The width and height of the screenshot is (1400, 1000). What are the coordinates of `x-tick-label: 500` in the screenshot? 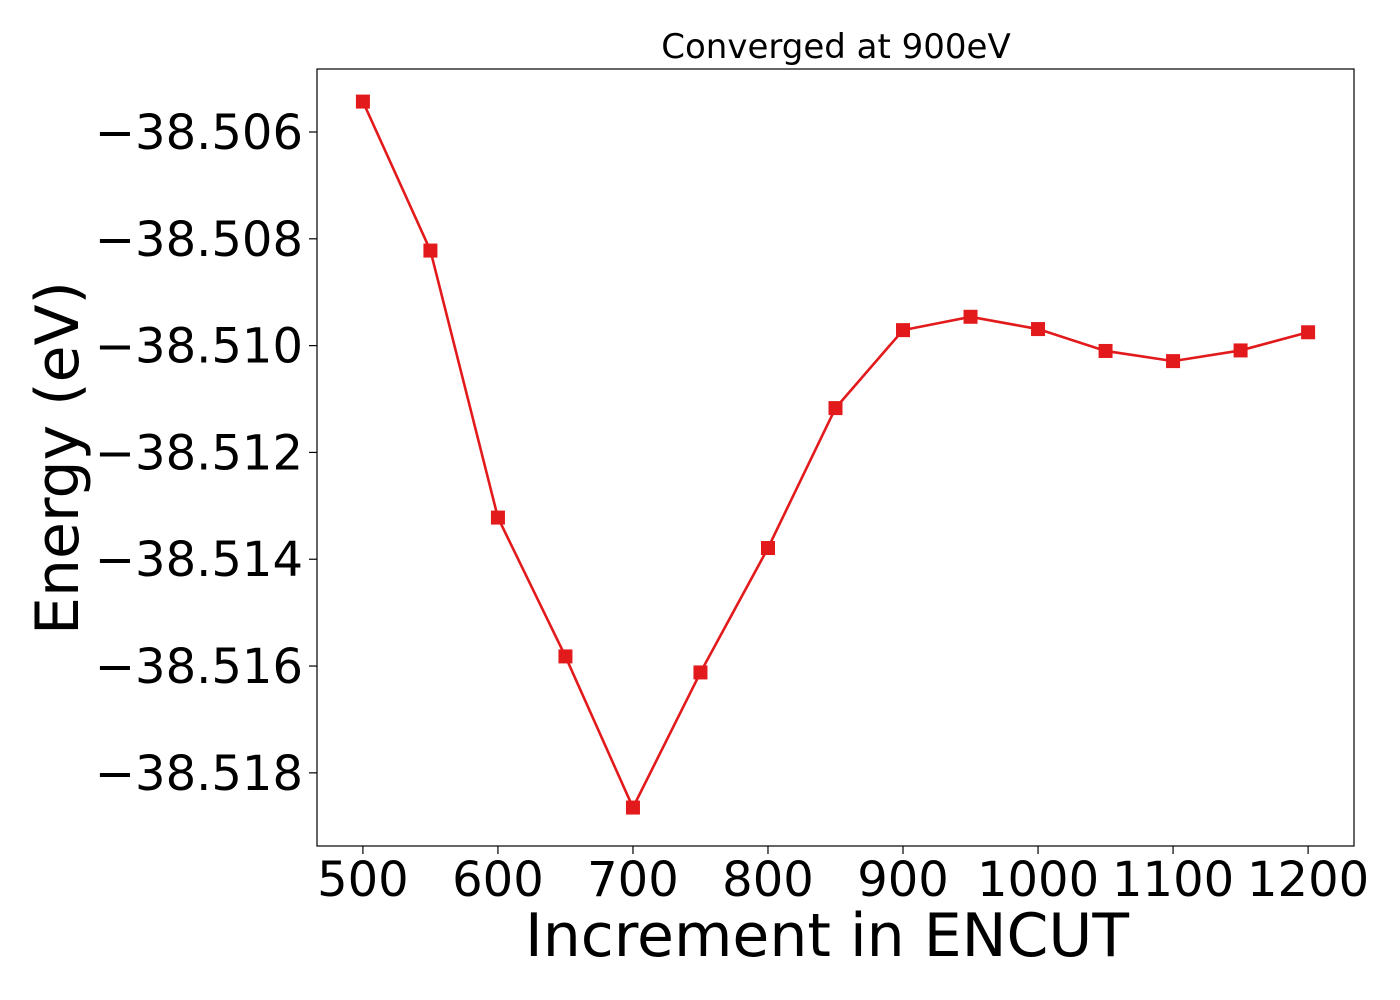 It's located at (363, 880).